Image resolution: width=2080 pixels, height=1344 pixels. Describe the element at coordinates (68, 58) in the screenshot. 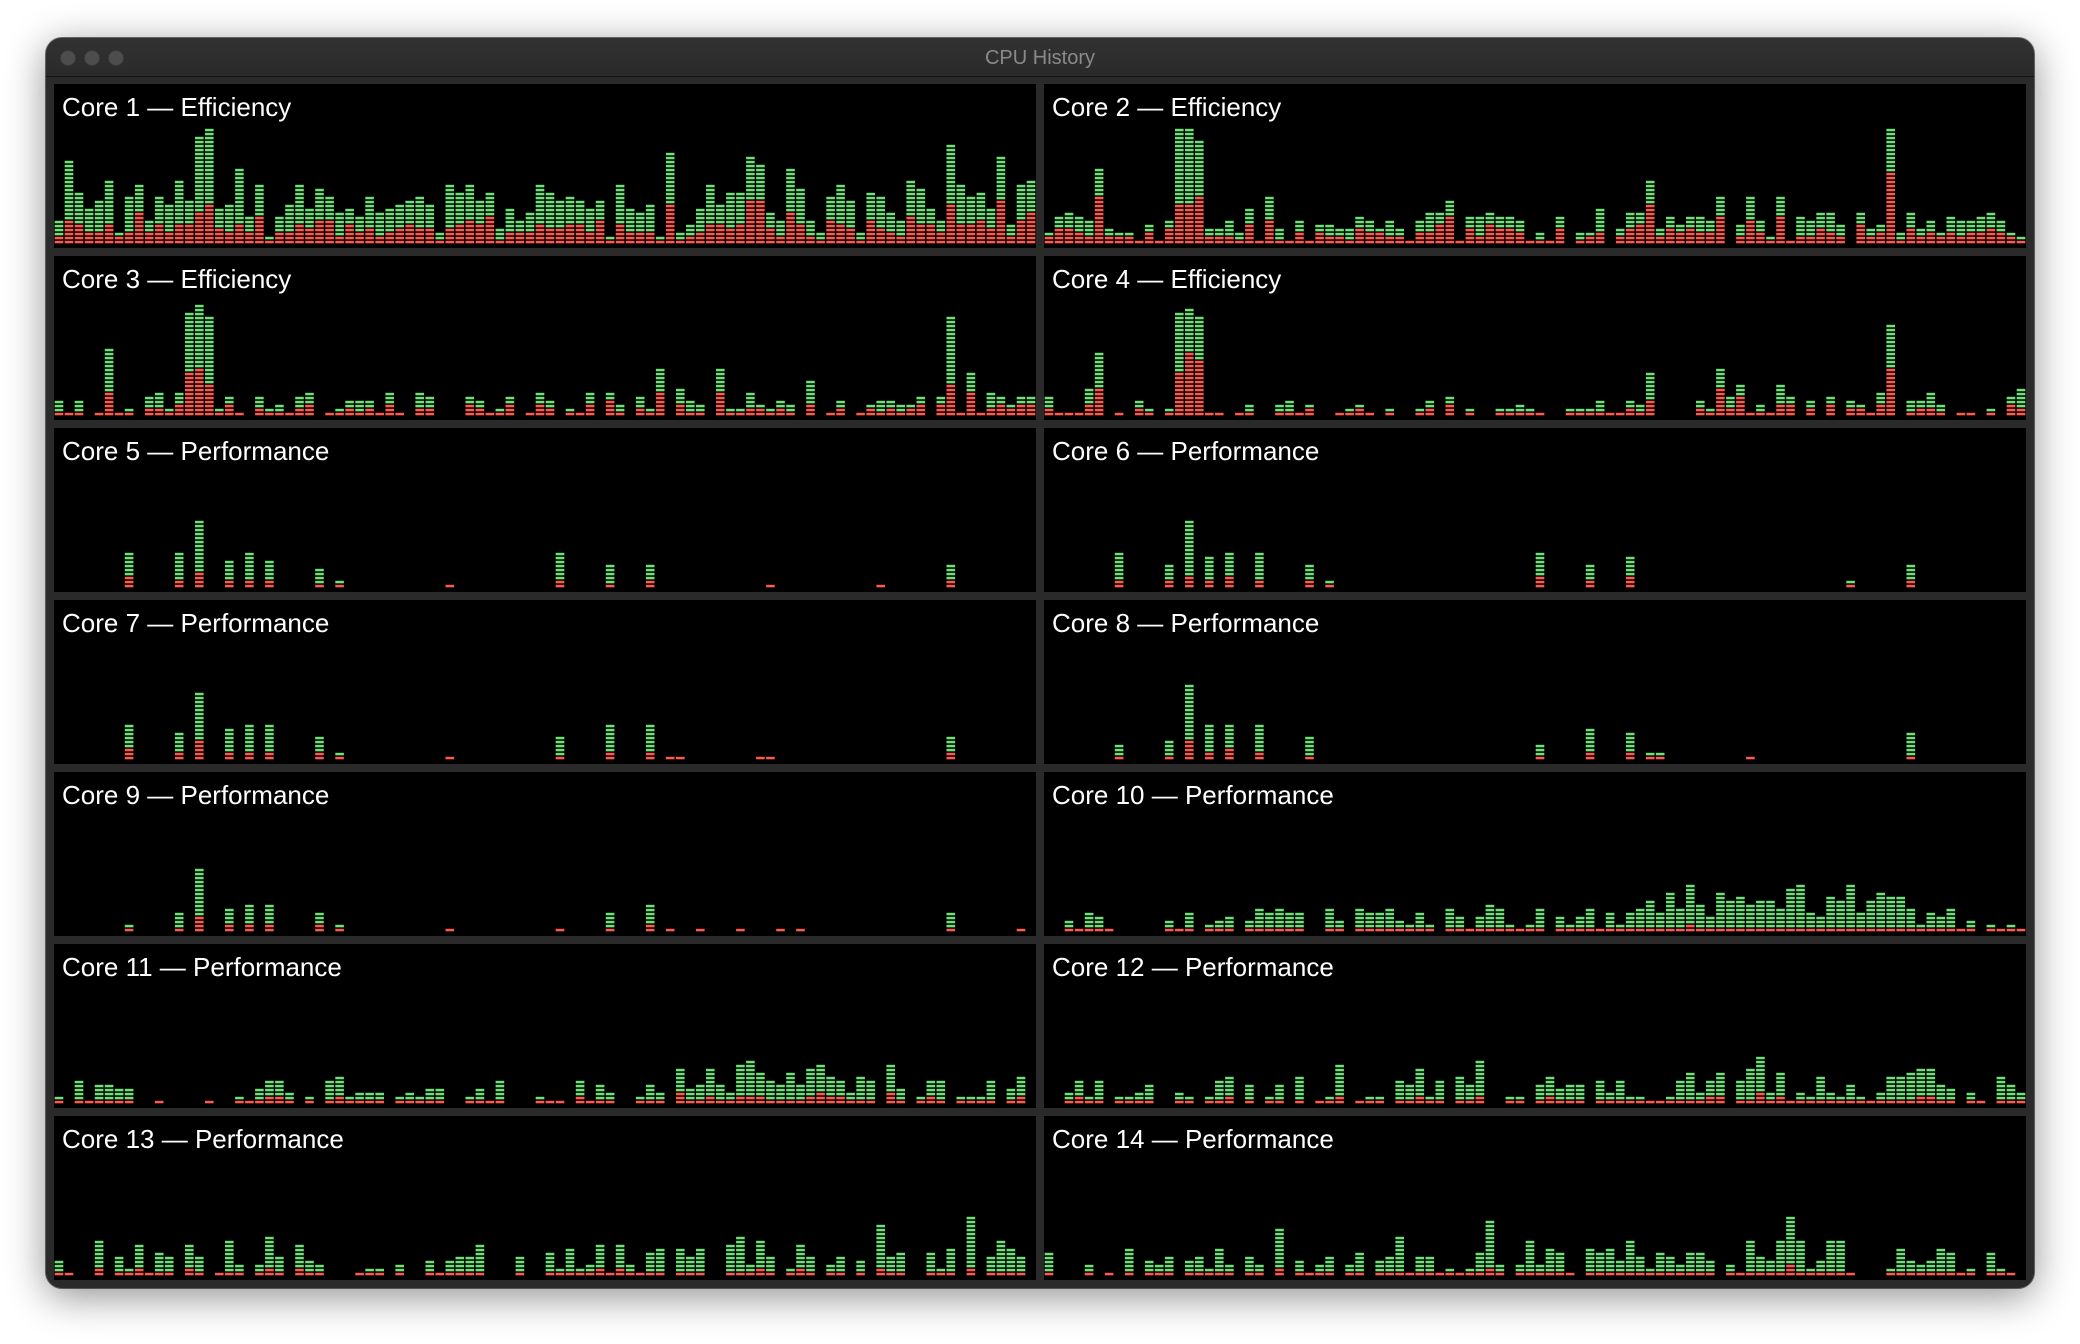

I see `close-button` at that location.